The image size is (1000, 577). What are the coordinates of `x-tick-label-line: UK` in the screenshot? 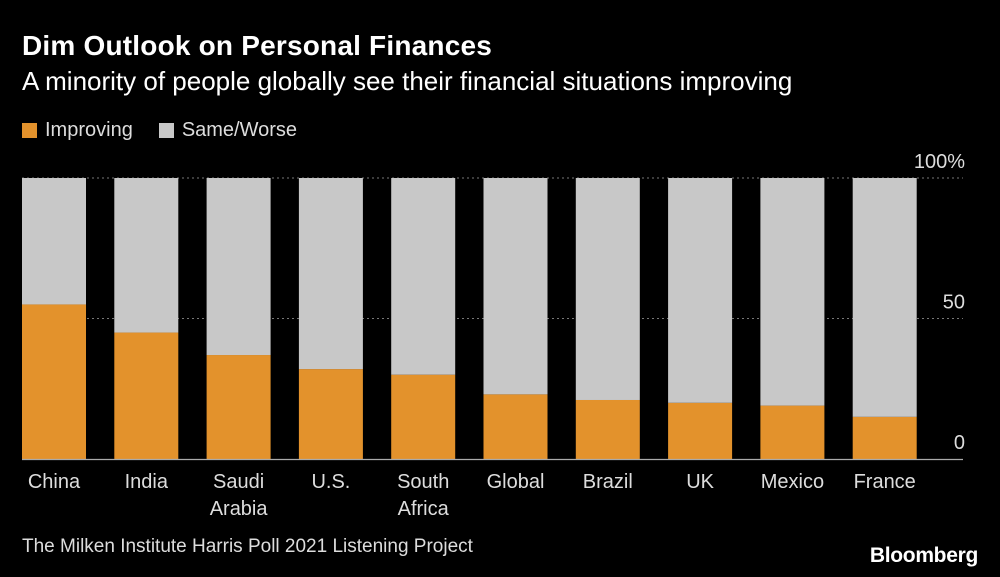 It's located at (700, 482).